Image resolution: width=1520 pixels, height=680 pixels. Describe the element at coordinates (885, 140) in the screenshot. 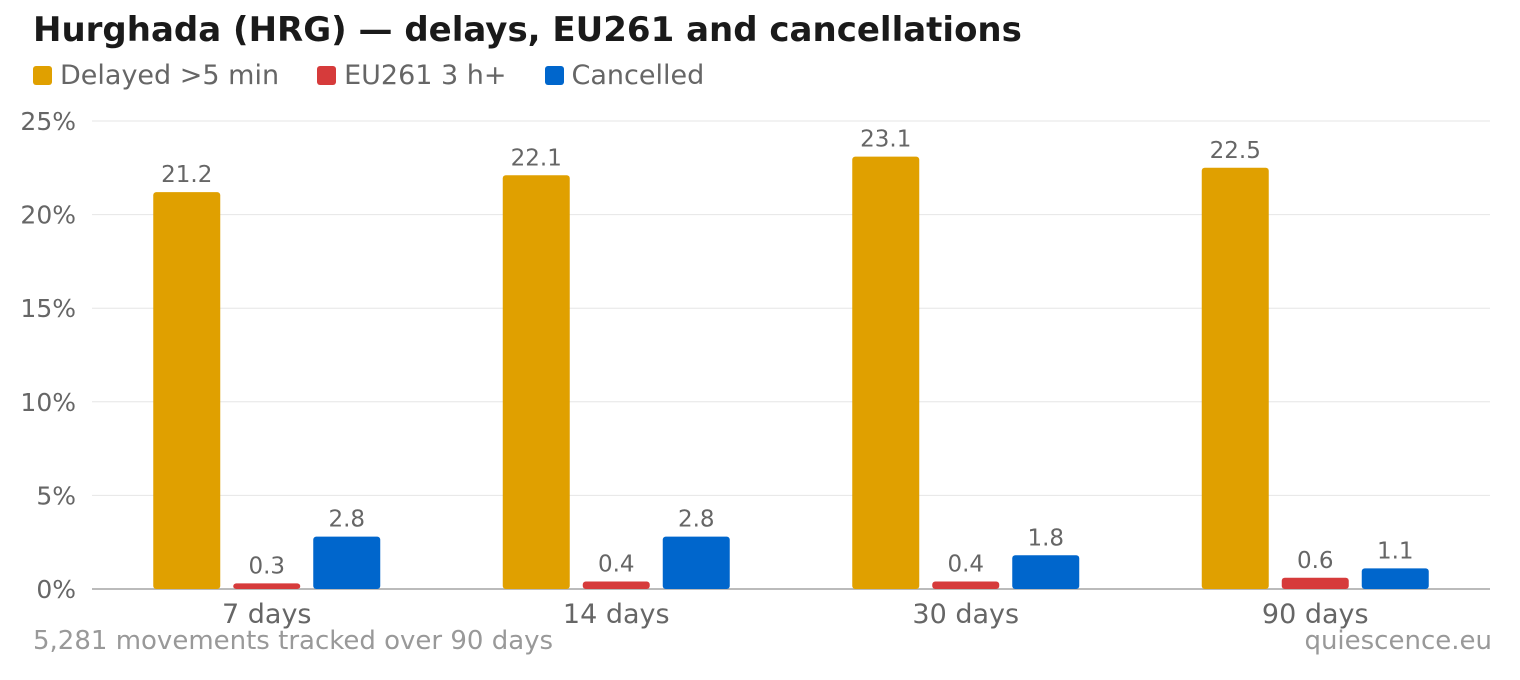

I see `data-label: 23.1` at that location.